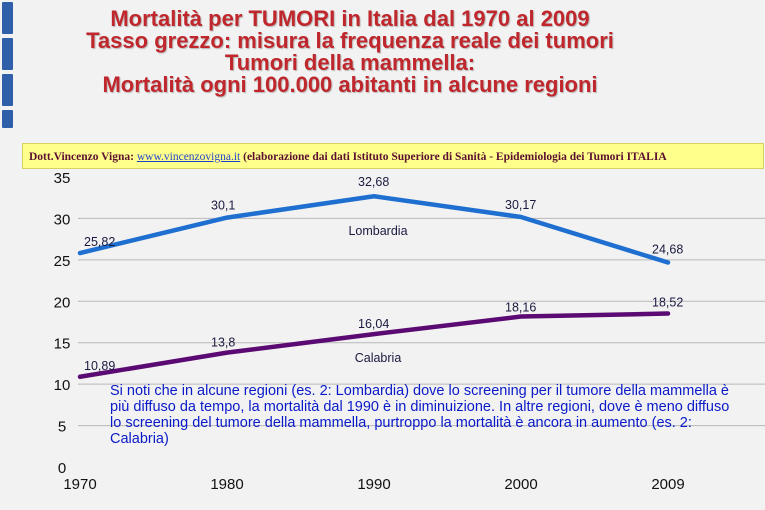 The image size is (765, 510). Describe the element at coordinates (223, 343) in the screenshot. I see `data-label: 13,8` at that location.